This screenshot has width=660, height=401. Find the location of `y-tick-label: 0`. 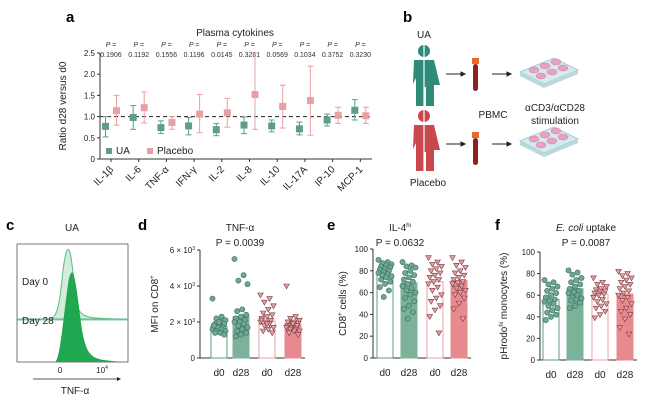

y-tick-label: 0 is located at coordinates (533, 360).